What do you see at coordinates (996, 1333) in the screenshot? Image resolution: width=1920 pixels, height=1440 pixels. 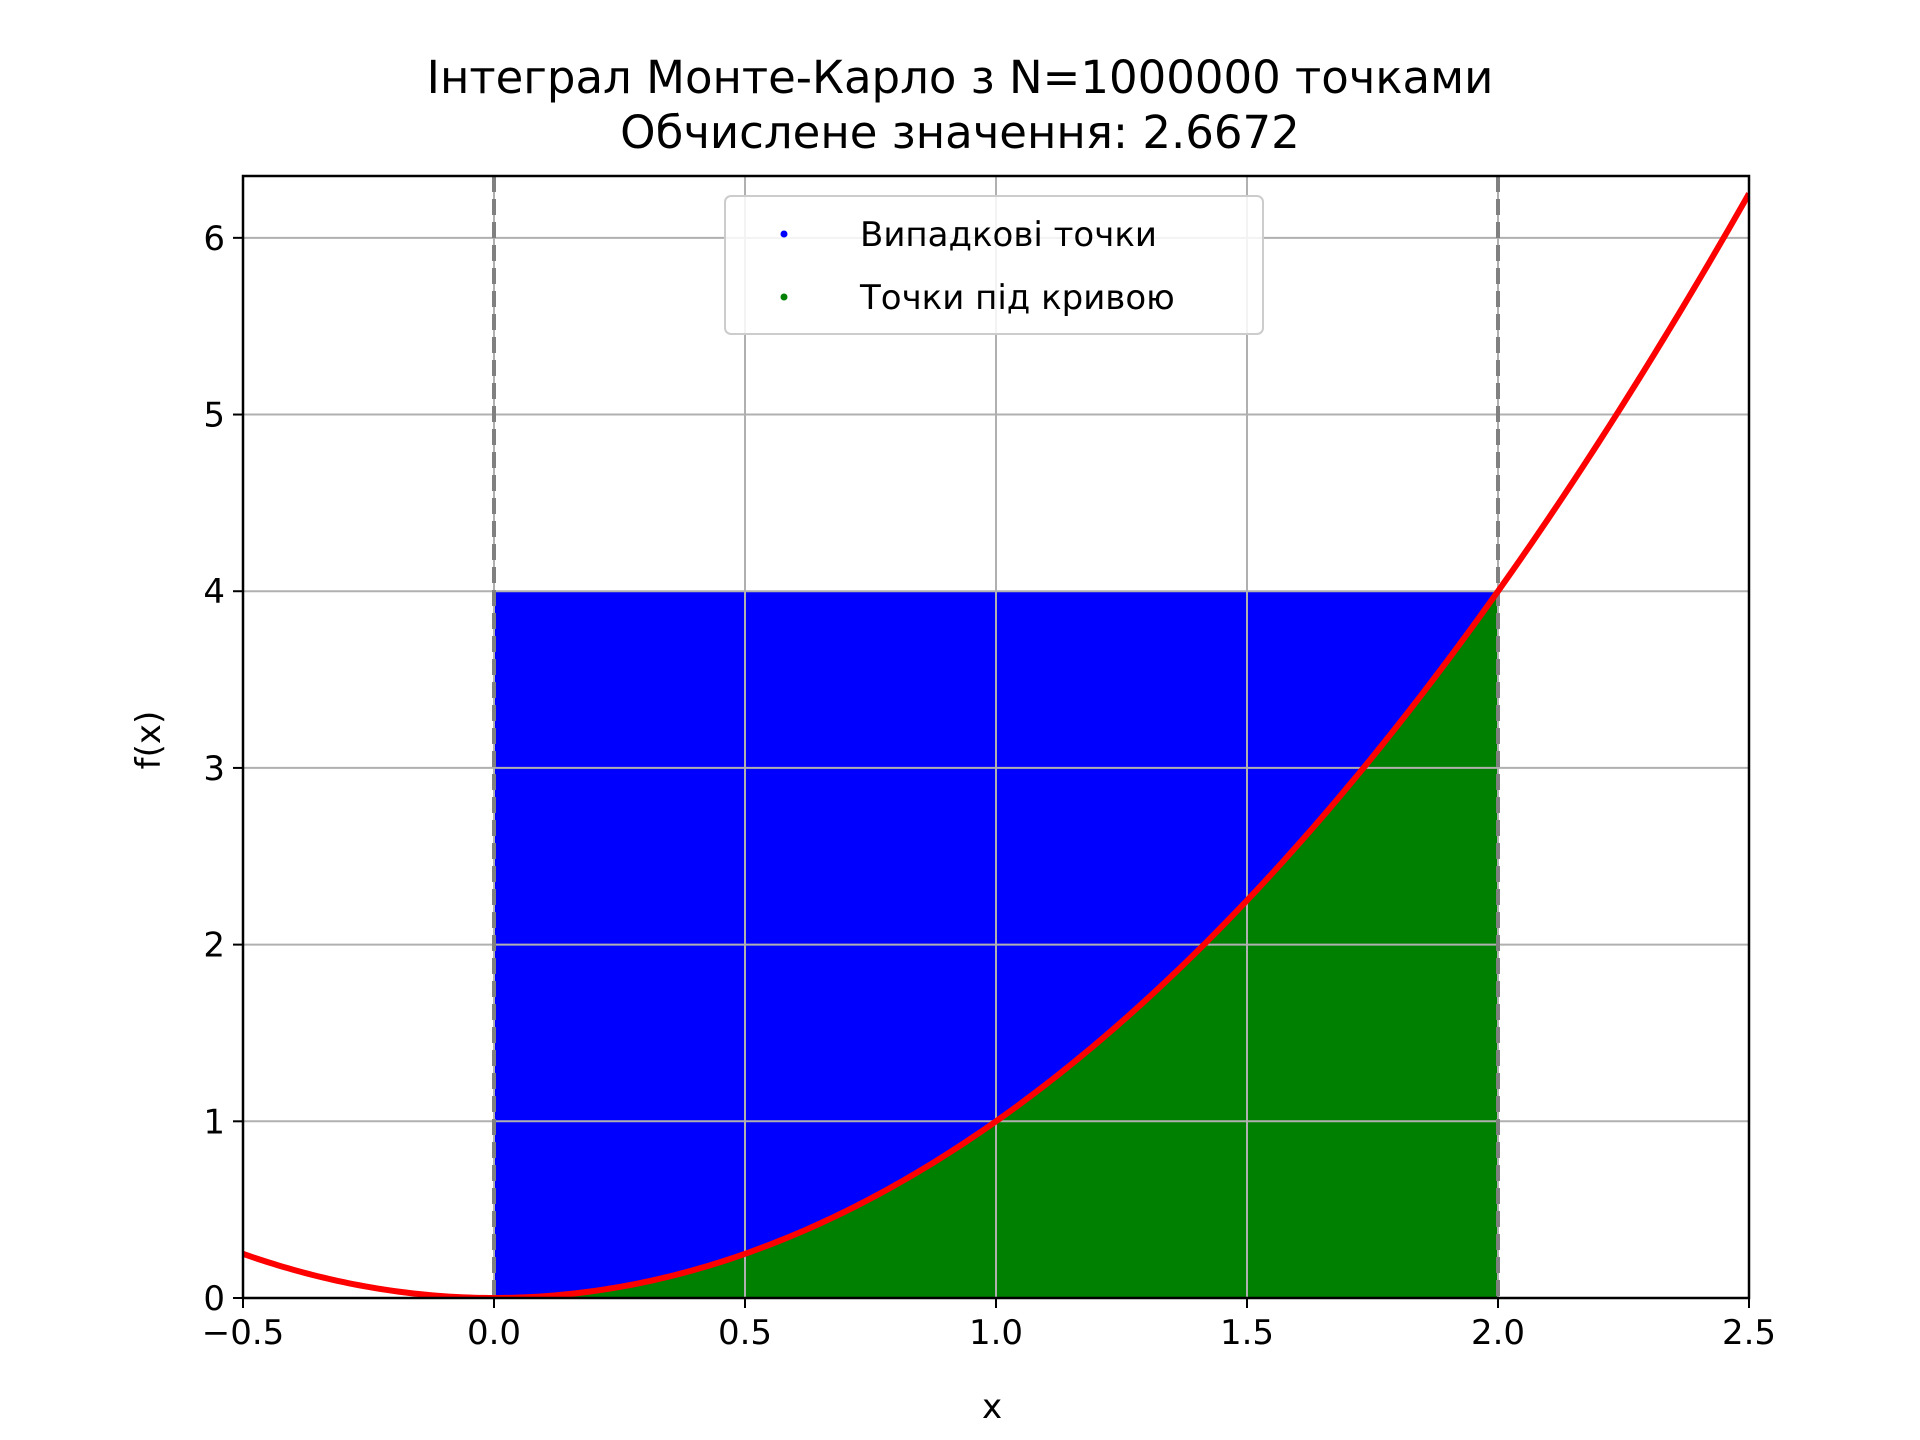 I see `x-tick-label: 1.0` at bounding box center [996, 1333].